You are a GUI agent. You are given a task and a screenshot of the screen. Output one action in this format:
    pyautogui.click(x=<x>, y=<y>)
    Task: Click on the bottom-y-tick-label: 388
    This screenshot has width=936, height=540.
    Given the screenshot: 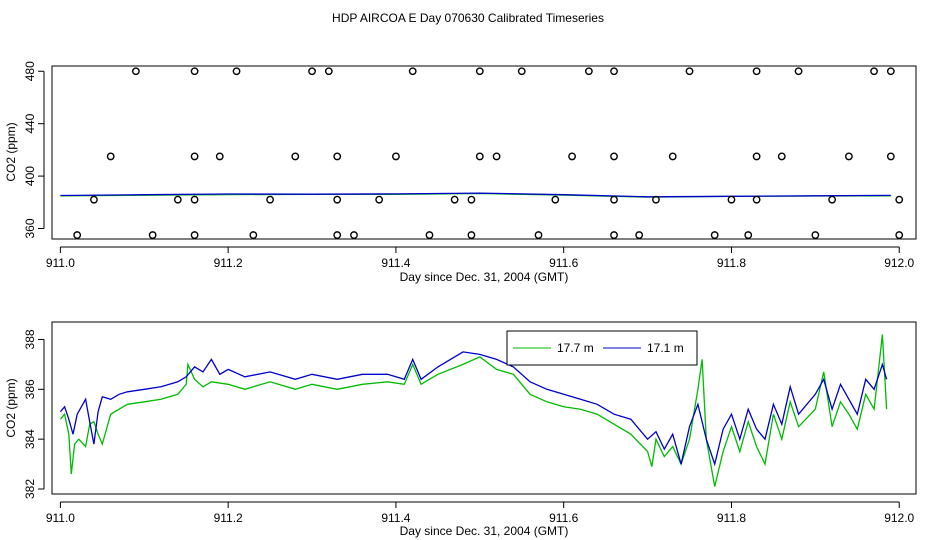 What is the action you would take?
    pyautogui.click(x=30, y=339)
    